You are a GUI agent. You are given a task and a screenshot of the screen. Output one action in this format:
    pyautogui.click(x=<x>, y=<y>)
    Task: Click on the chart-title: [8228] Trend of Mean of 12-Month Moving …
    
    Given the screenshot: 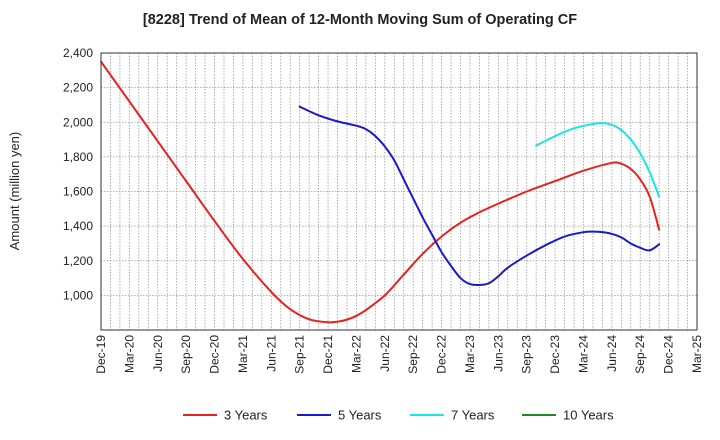 What is the action you would take?
    pyautogui.click(x=360, y=20)
    